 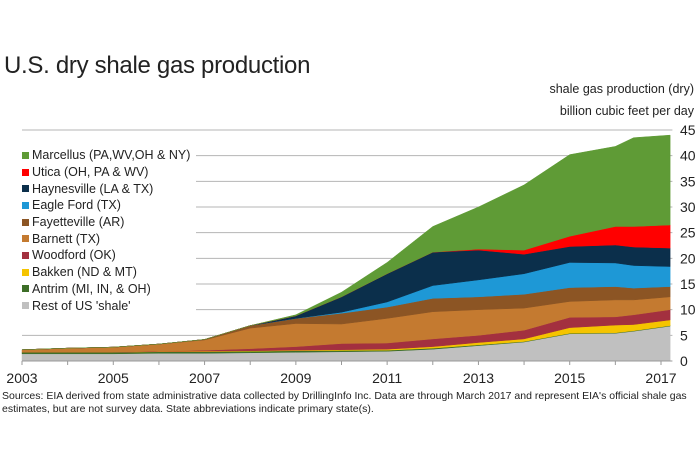 I want to click on x-tick-label: 2009, so click(x=295, y=378).